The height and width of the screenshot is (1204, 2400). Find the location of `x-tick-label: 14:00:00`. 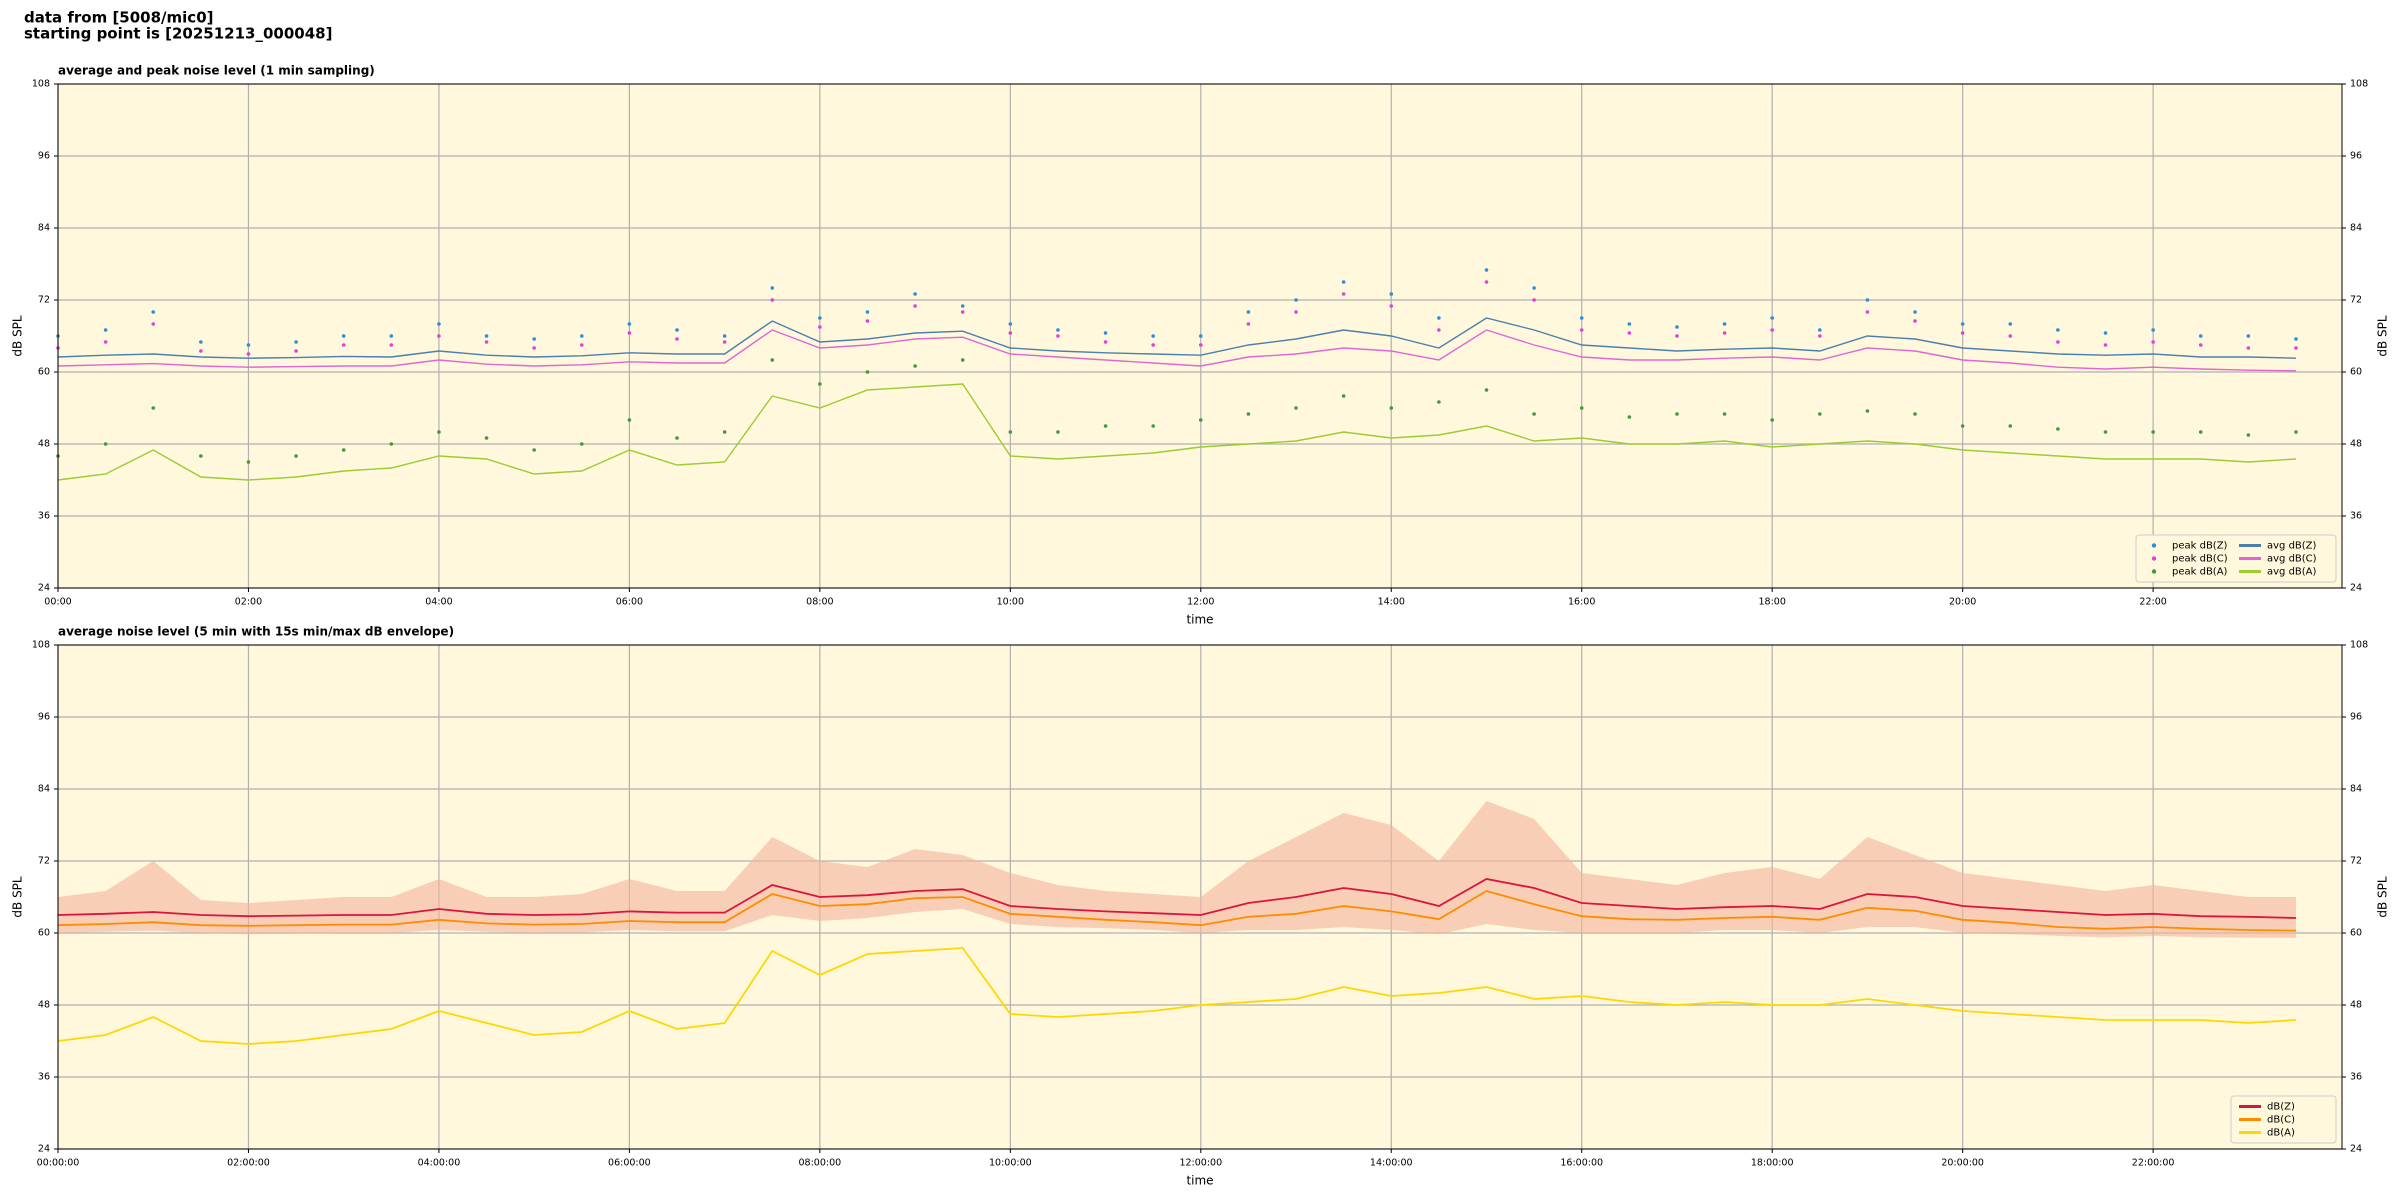

x-tick-label: 14:00:00 is located at coordinates (1391, 1163).